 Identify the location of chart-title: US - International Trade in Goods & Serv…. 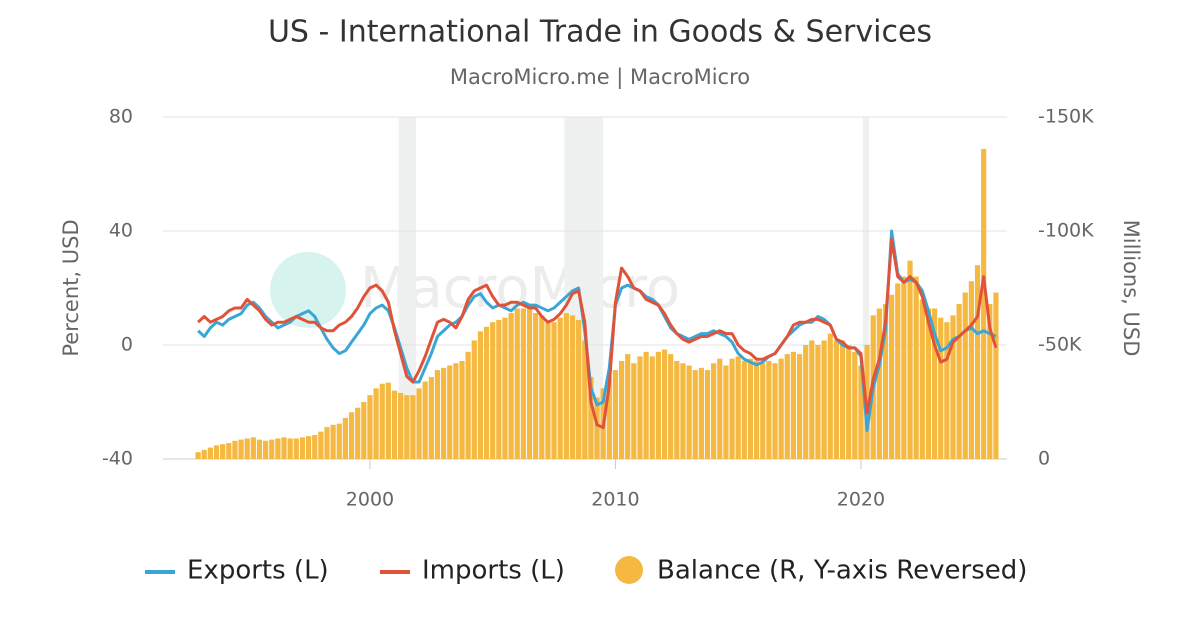
(600, 32).